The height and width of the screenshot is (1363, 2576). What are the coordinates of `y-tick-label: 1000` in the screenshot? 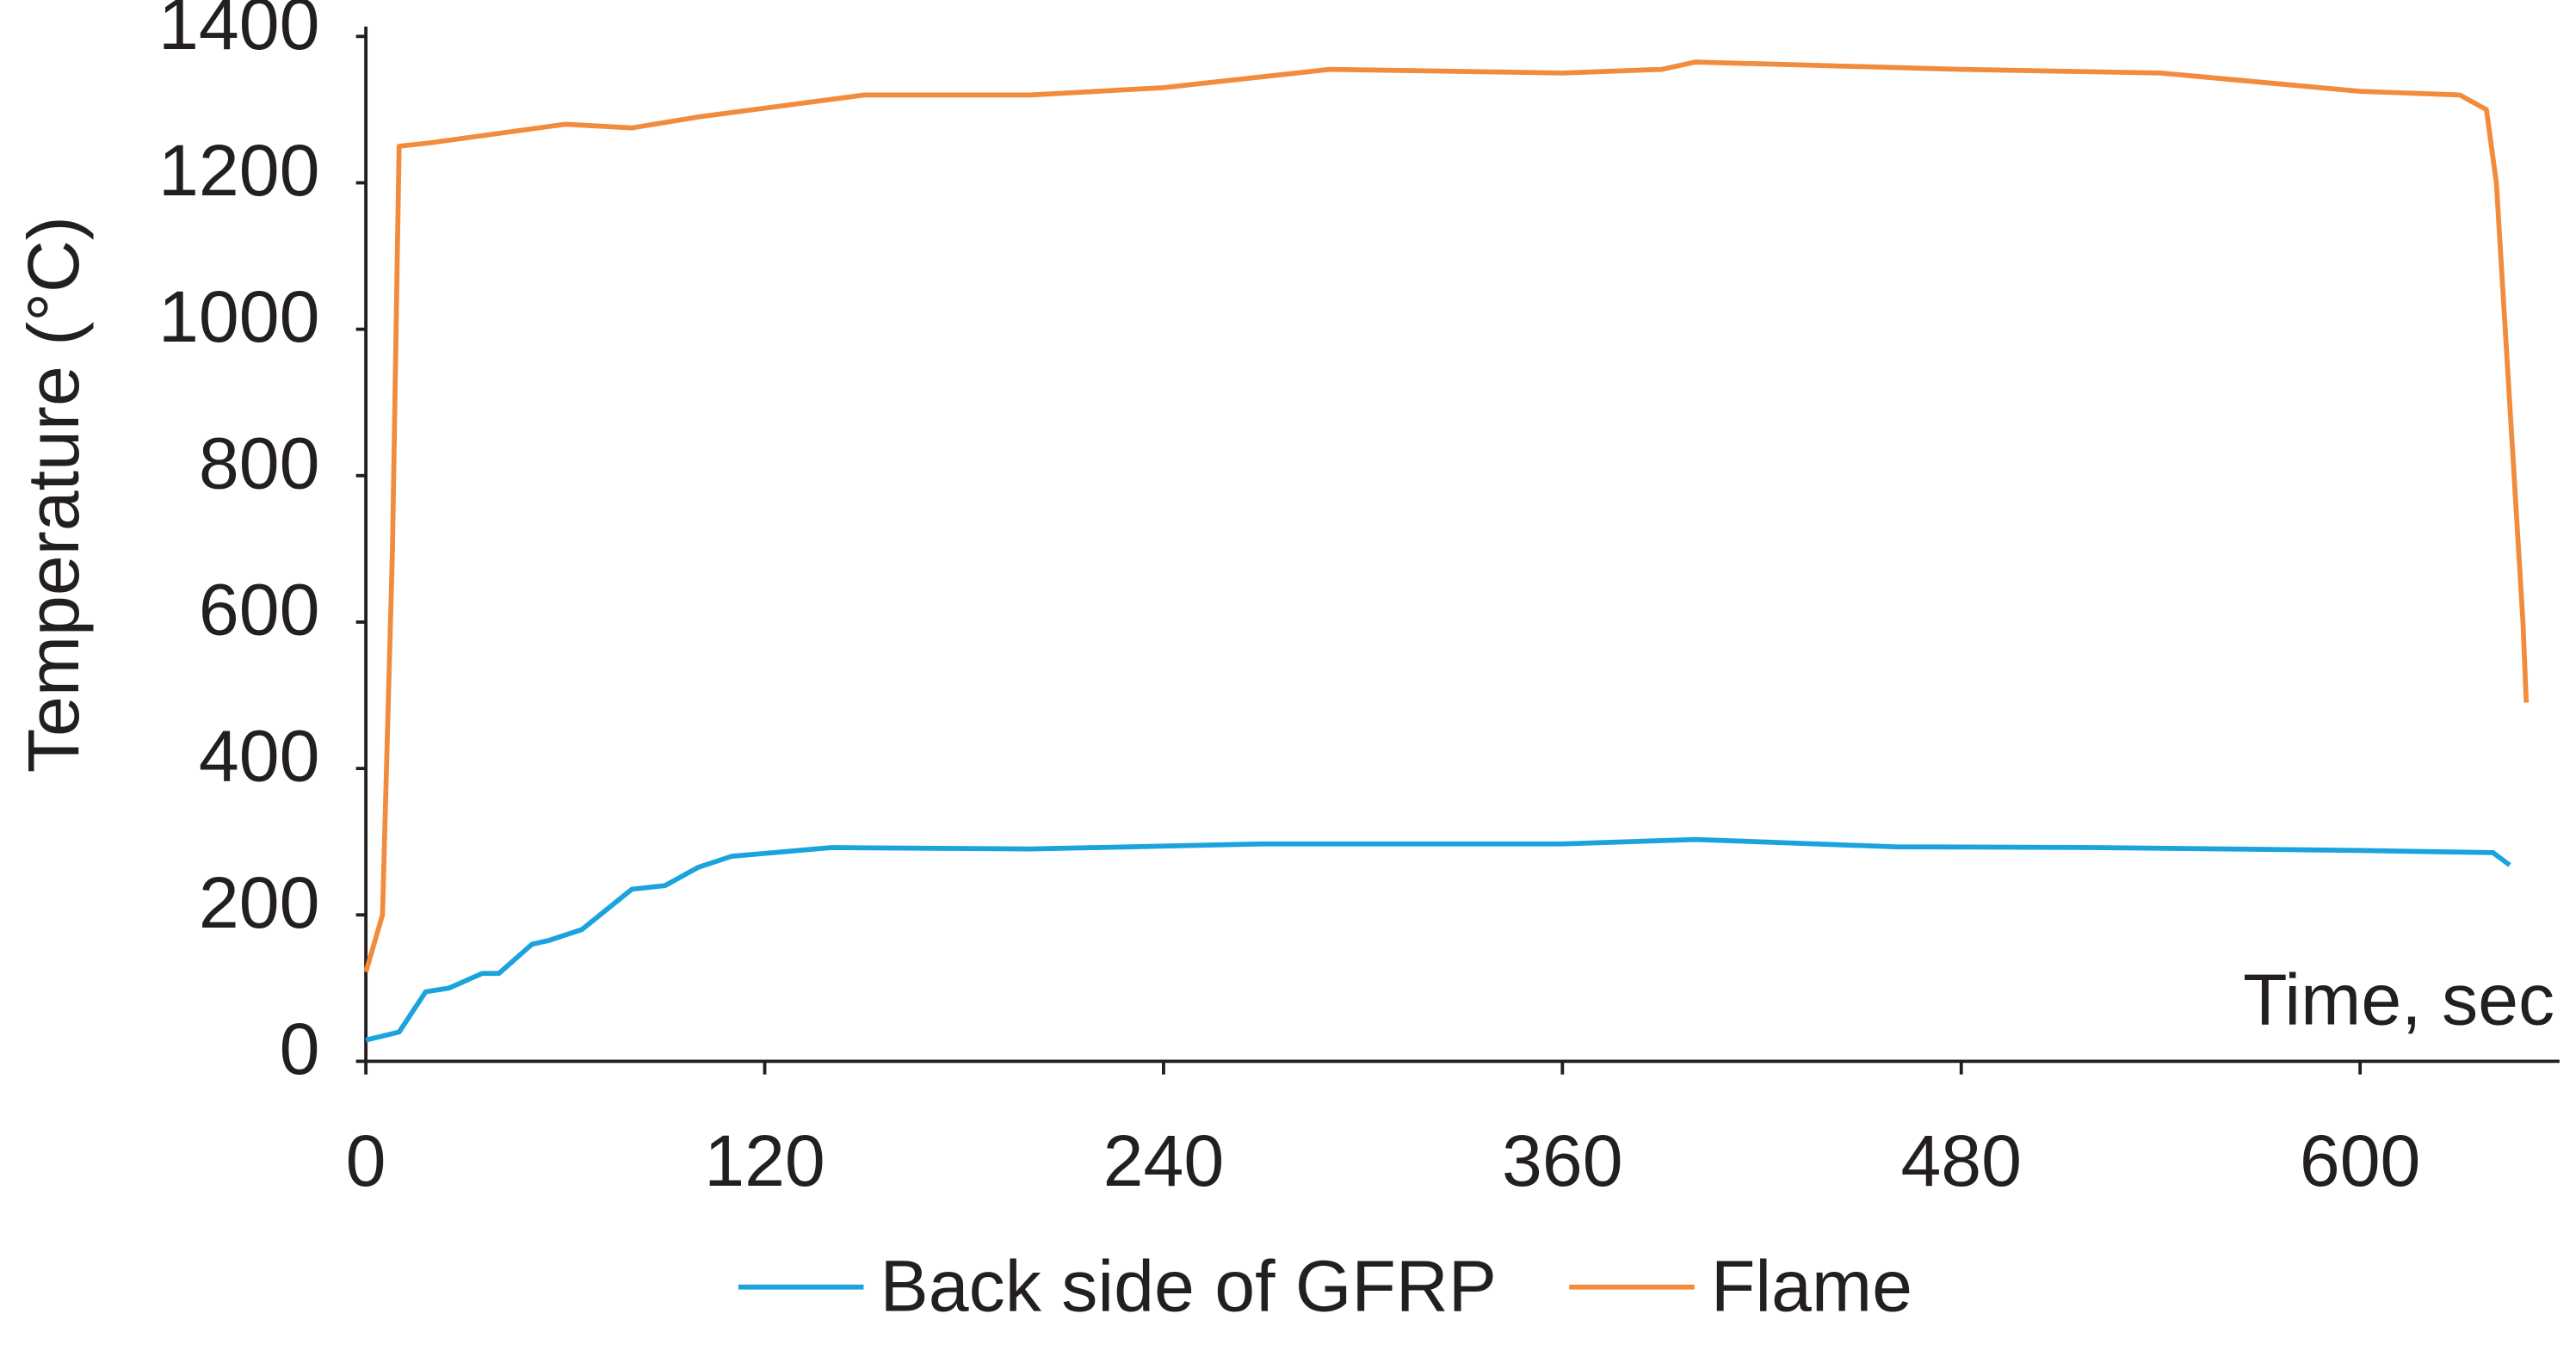 It's located at (238, 316).